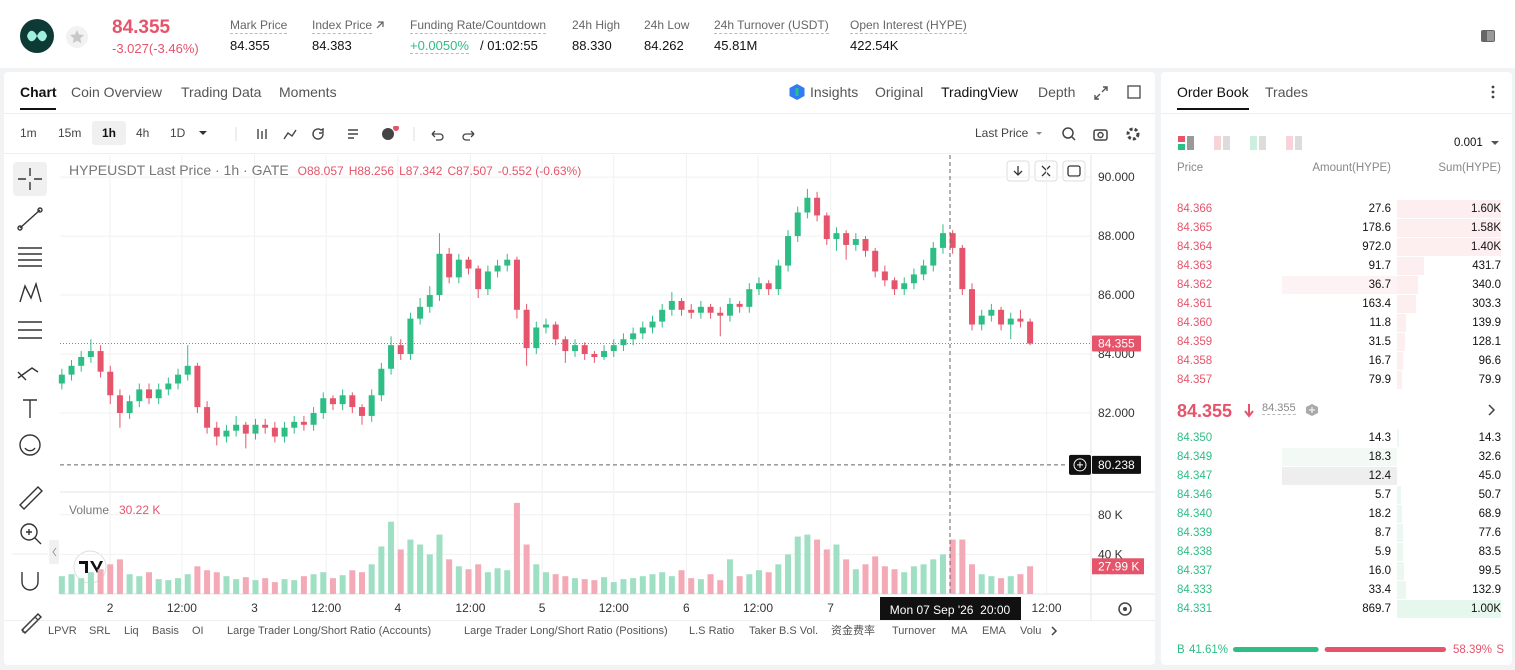  Describe the element at coordinates (70, 133) in the screenshot. I see `interval: 15m` at that location.